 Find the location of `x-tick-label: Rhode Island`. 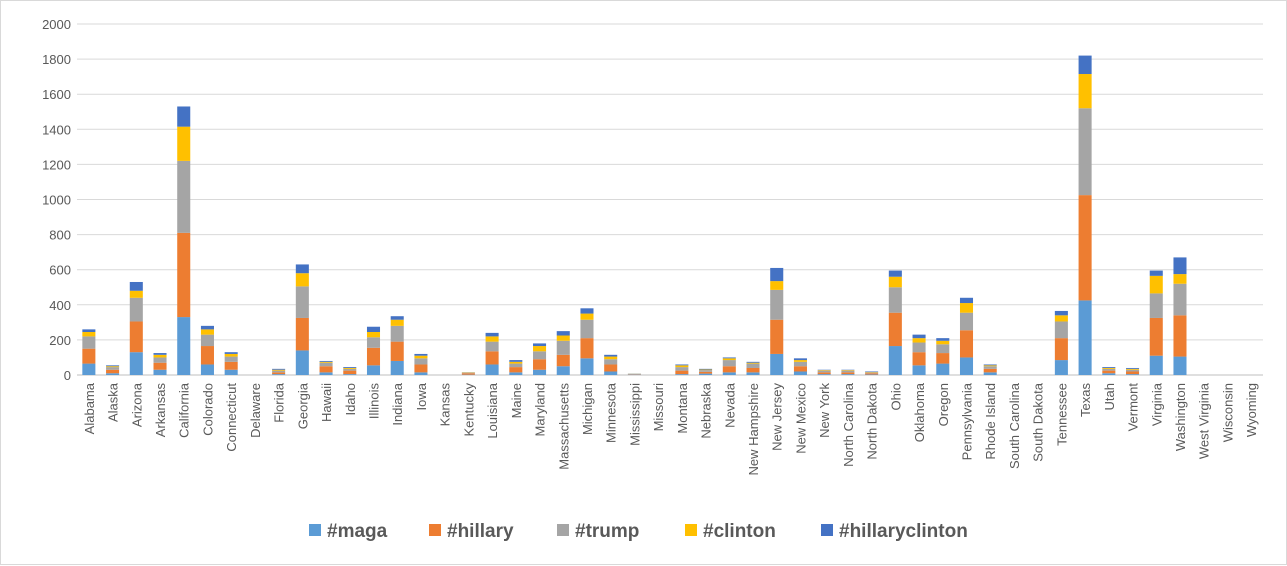

x-tick-label: Rhode Island is located at coordinates (990, 421).